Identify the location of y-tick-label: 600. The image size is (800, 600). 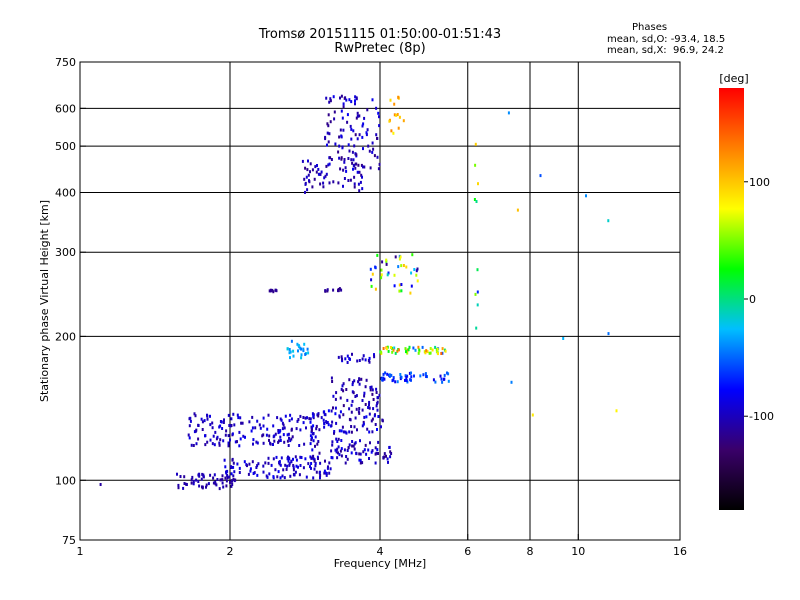
(65, 108).